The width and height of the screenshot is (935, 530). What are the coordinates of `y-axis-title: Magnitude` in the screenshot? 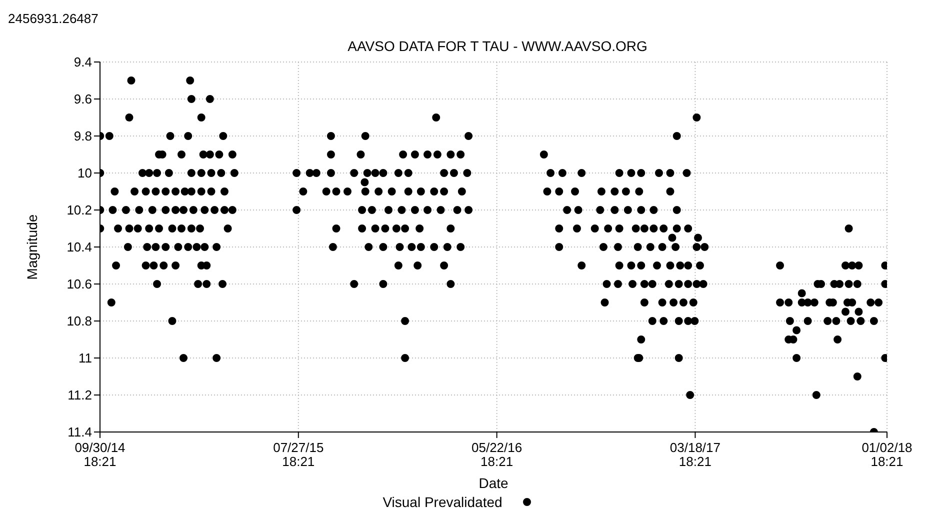 It's located at (32, 247).